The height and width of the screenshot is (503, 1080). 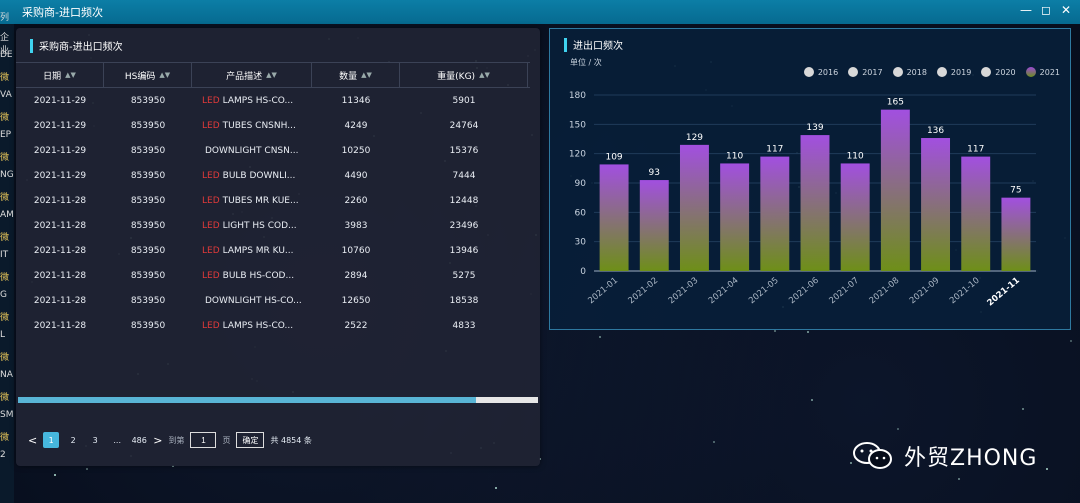 What do you see at coordinates (909, 72) in the screenshot?
I see `legend-item: 2018` at bounding box center [909, 72].